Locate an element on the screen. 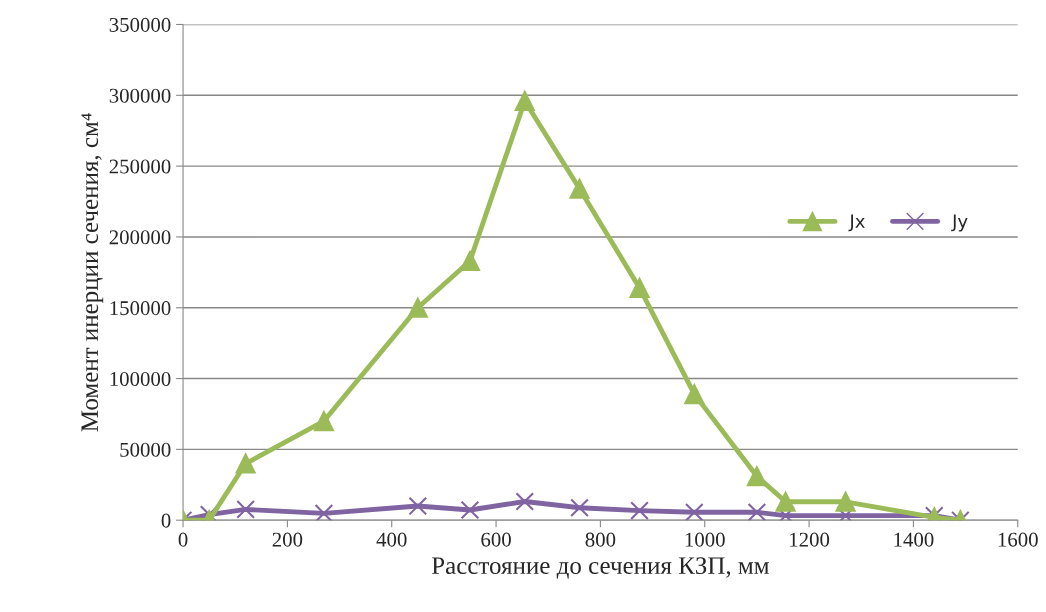 The image size is (1046, 612). y-tick-label: 150000 is located at coordinates (140, 308).